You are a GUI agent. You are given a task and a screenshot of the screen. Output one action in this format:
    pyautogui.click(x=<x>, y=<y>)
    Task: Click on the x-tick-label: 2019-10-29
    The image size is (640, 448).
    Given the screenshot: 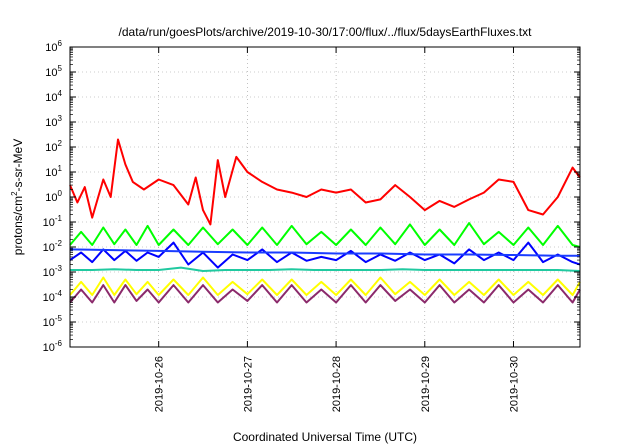 What is the action you would take?
    pyautogui.click(x=426, y=384)
    